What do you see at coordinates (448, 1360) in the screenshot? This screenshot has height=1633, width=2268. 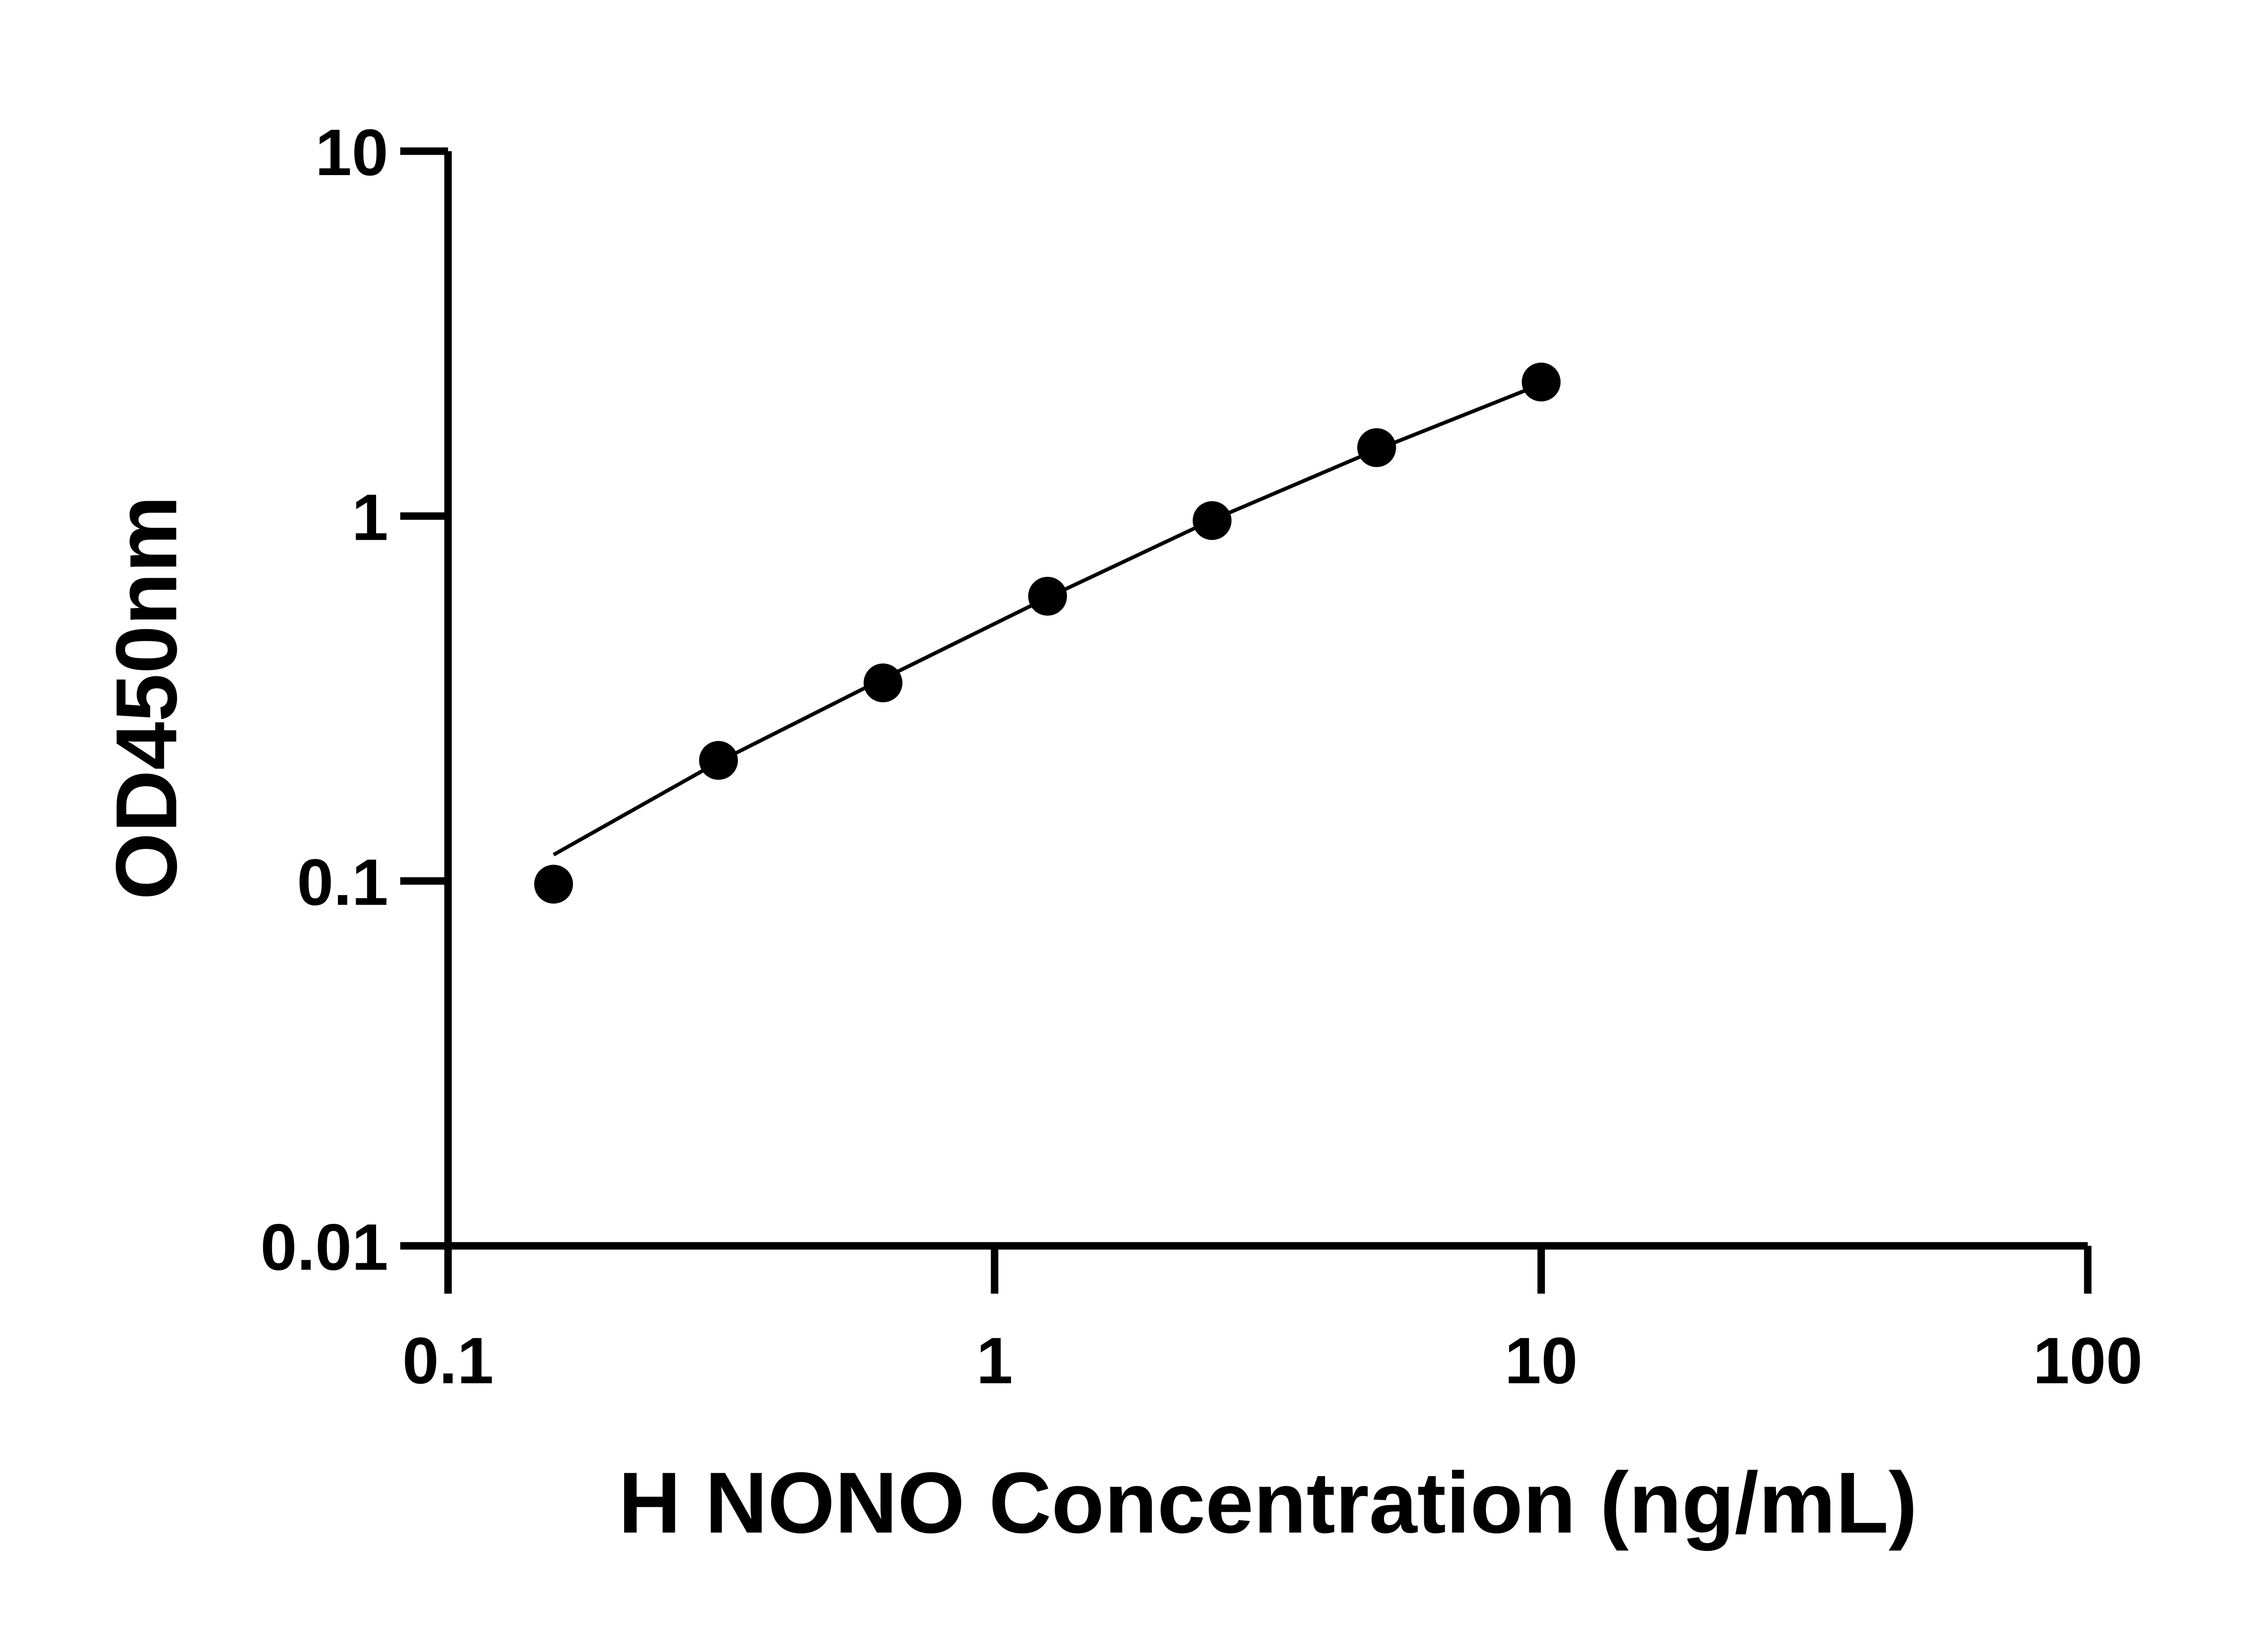 I see `x-tick-label: 0.1` at bounding box center [448, 1360].